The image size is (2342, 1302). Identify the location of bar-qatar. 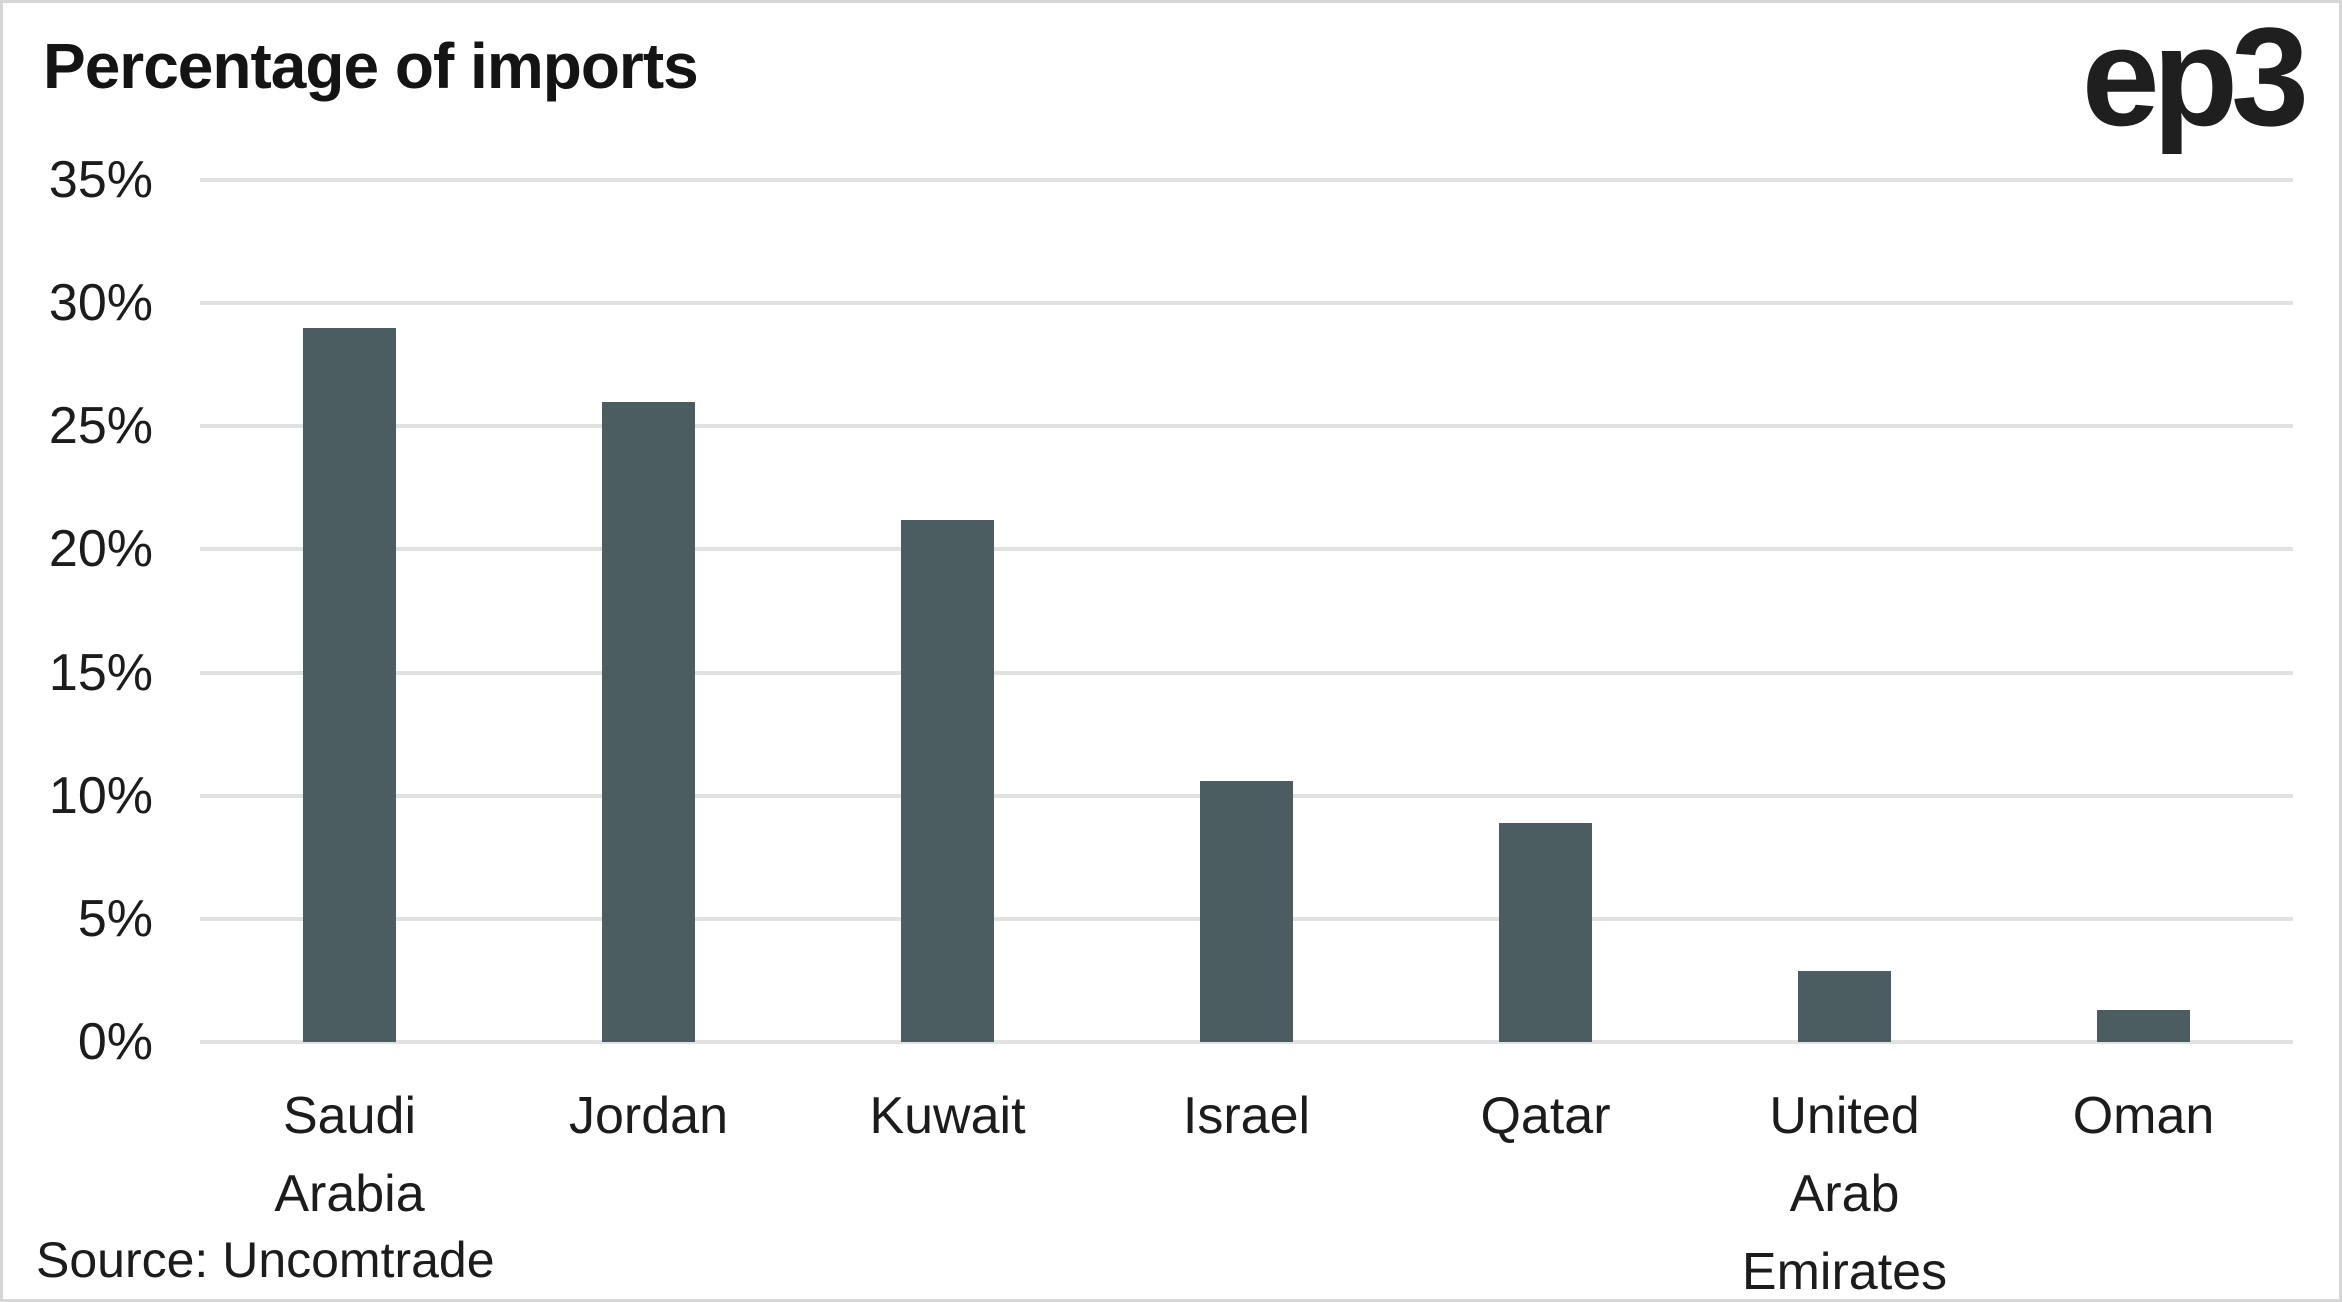
(1545, 932).